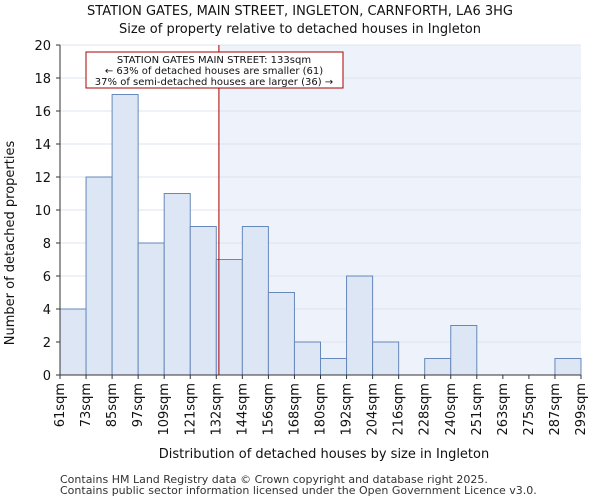  What do you see at coordinates (242, 409) in the screenshot?
I see `x-tick-label: 144sqm` at bounding box center [242, 409].